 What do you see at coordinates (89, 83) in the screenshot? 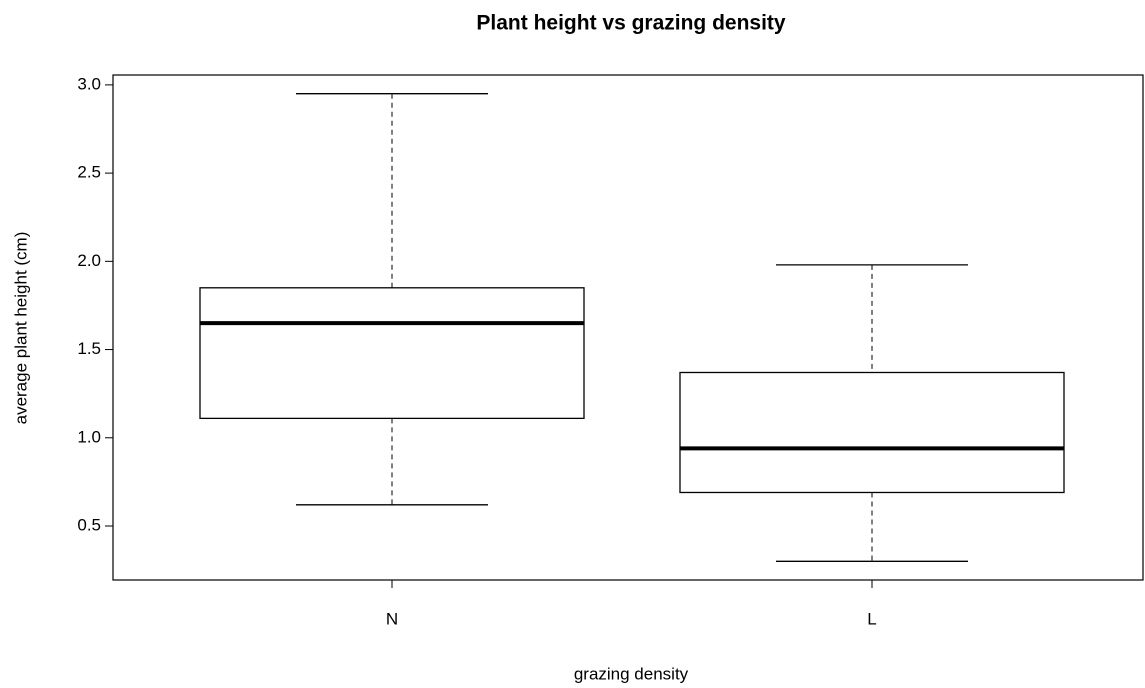
I see `y-tick-label: 3.0` at bounding box center [89, 83].